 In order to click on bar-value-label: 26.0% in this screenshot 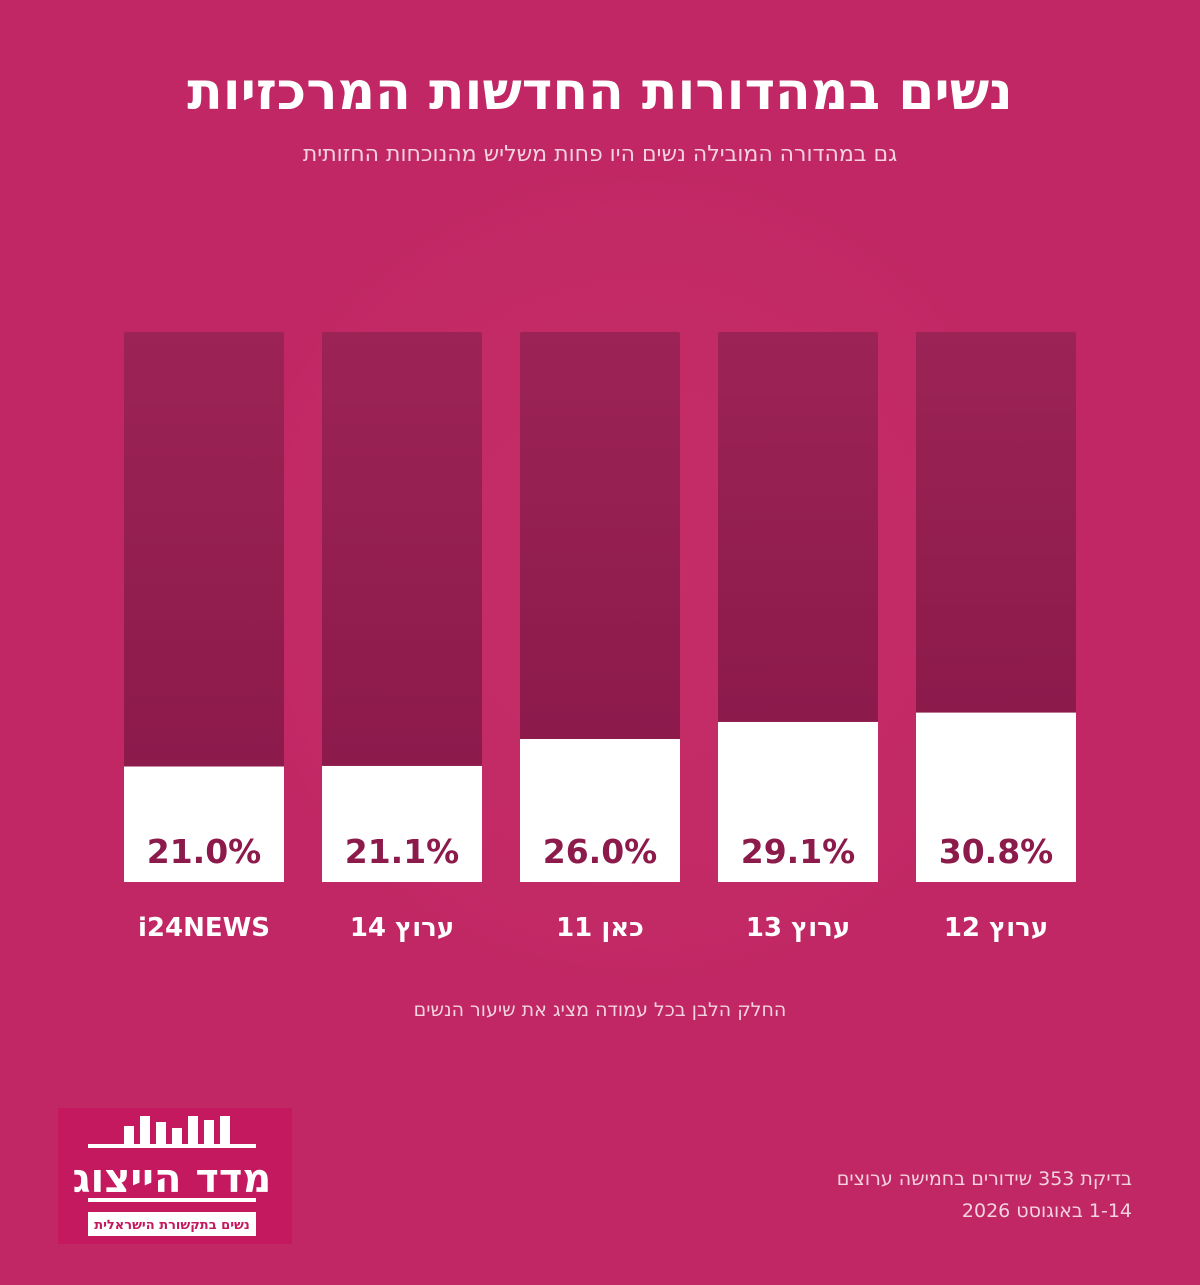, I will do `click(600, 851)`.